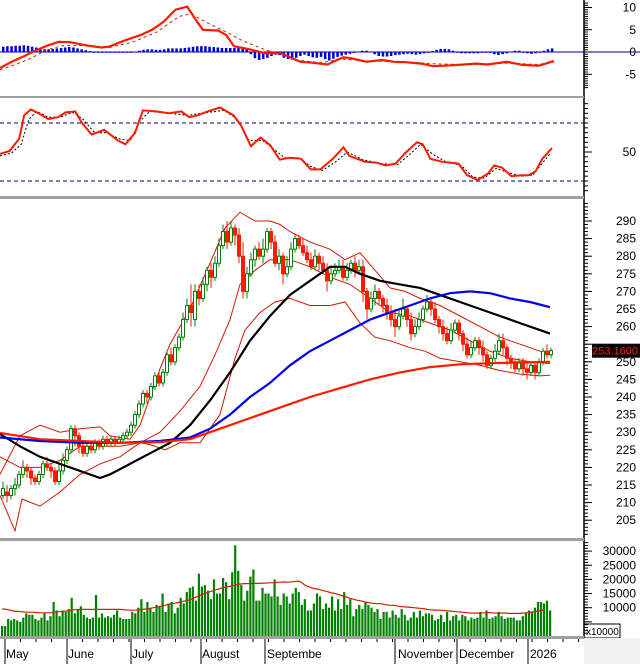 The width and height of the screenshot is (640, 664). I want to click on panel-divider, so click(292, 197).